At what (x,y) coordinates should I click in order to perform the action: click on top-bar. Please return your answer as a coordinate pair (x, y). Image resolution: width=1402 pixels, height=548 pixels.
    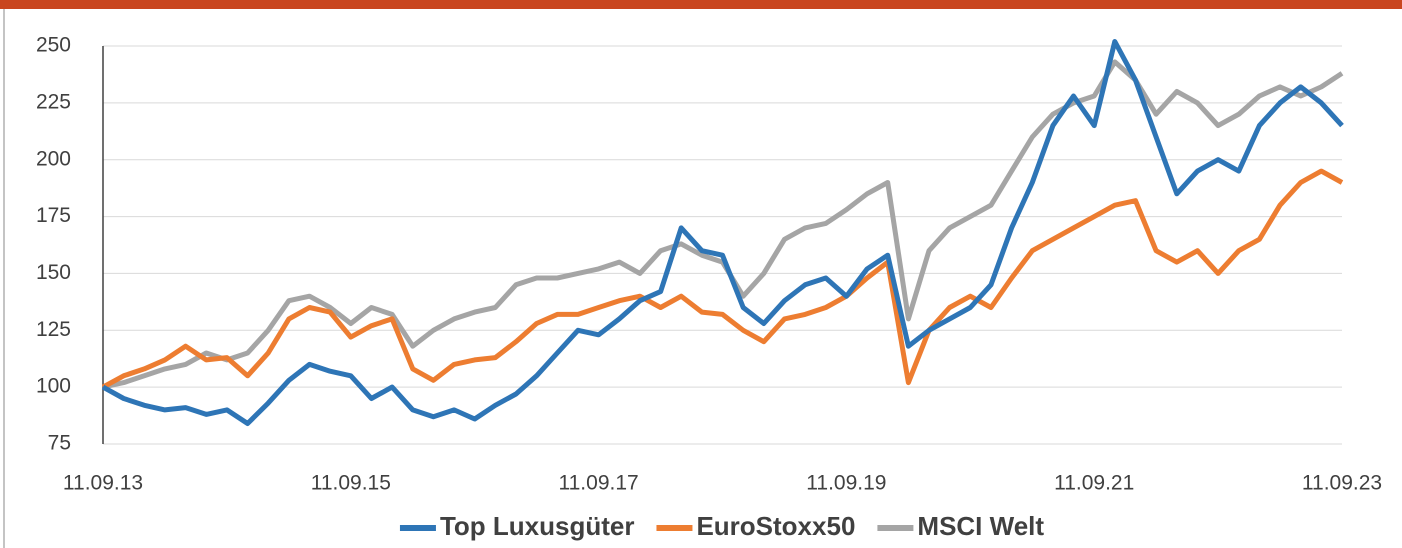
    Looking at the image, I should click on (701, 4).